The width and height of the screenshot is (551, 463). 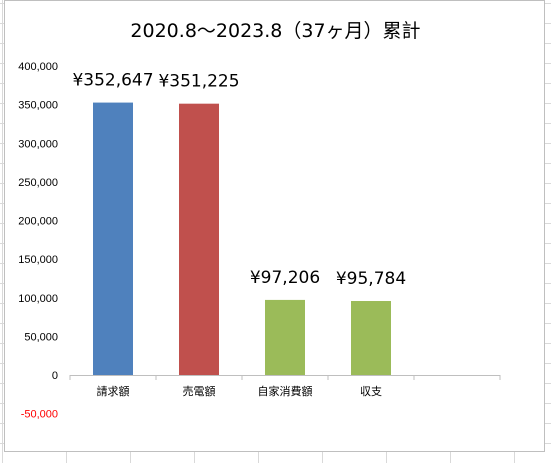 I want to click on chart-title: 2020.8〜2023.8（37ヶ月）累計, so click(x=275, y=31).